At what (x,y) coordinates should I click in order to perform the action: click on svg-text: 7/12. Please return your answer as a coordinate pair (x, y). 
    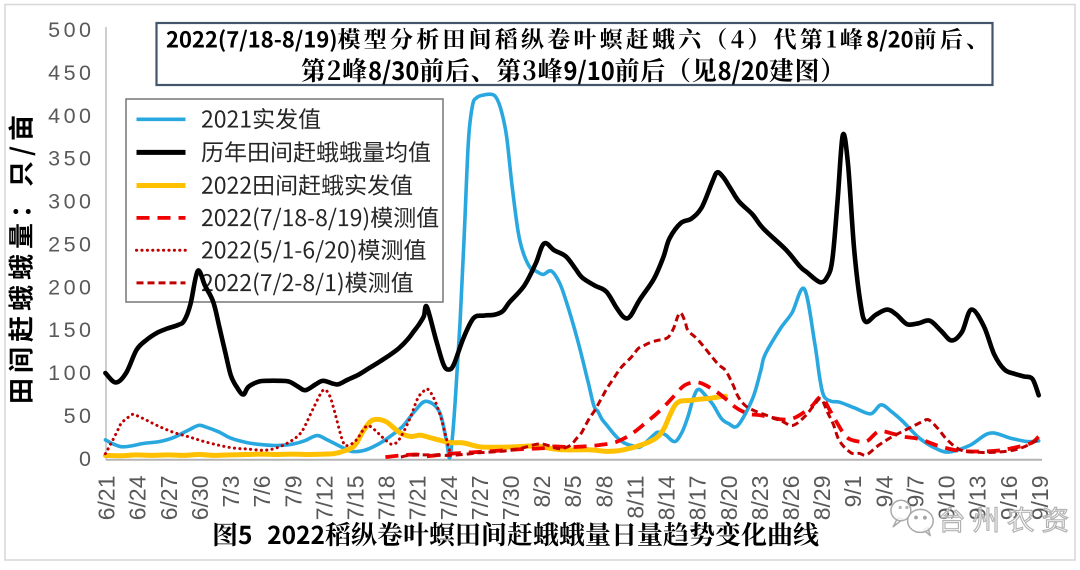
    Looking at the image, I should click on (324, 498).